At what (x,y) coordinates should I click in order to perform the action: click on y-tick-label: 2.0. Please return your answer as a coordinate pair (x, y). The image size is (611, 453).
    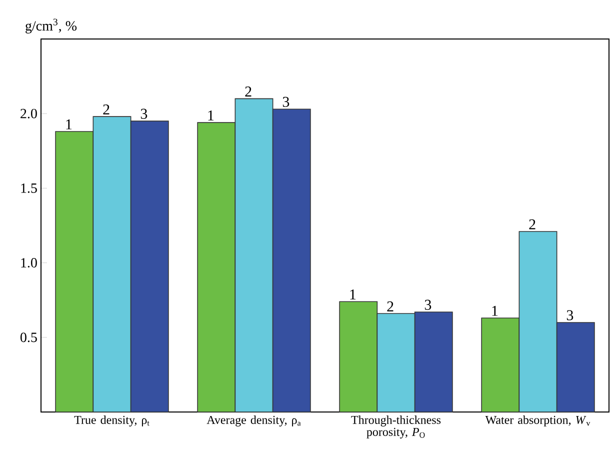
    Looking at the image, I should click on (28, 113).